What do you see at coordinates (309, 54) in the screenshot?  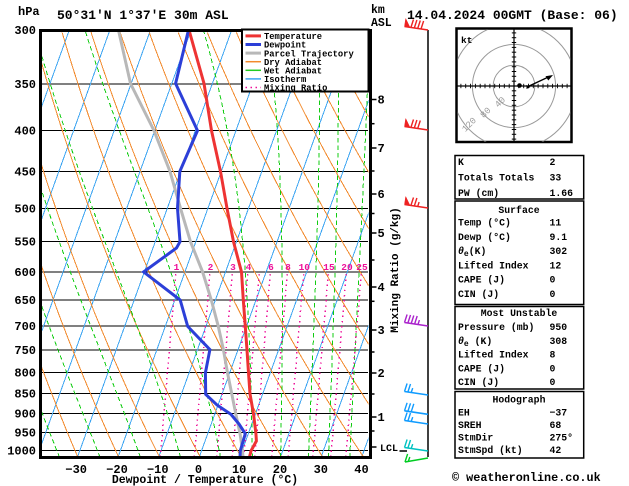 I see `svg-text: Parcel Trajectory` at bounding box center [309, 54].